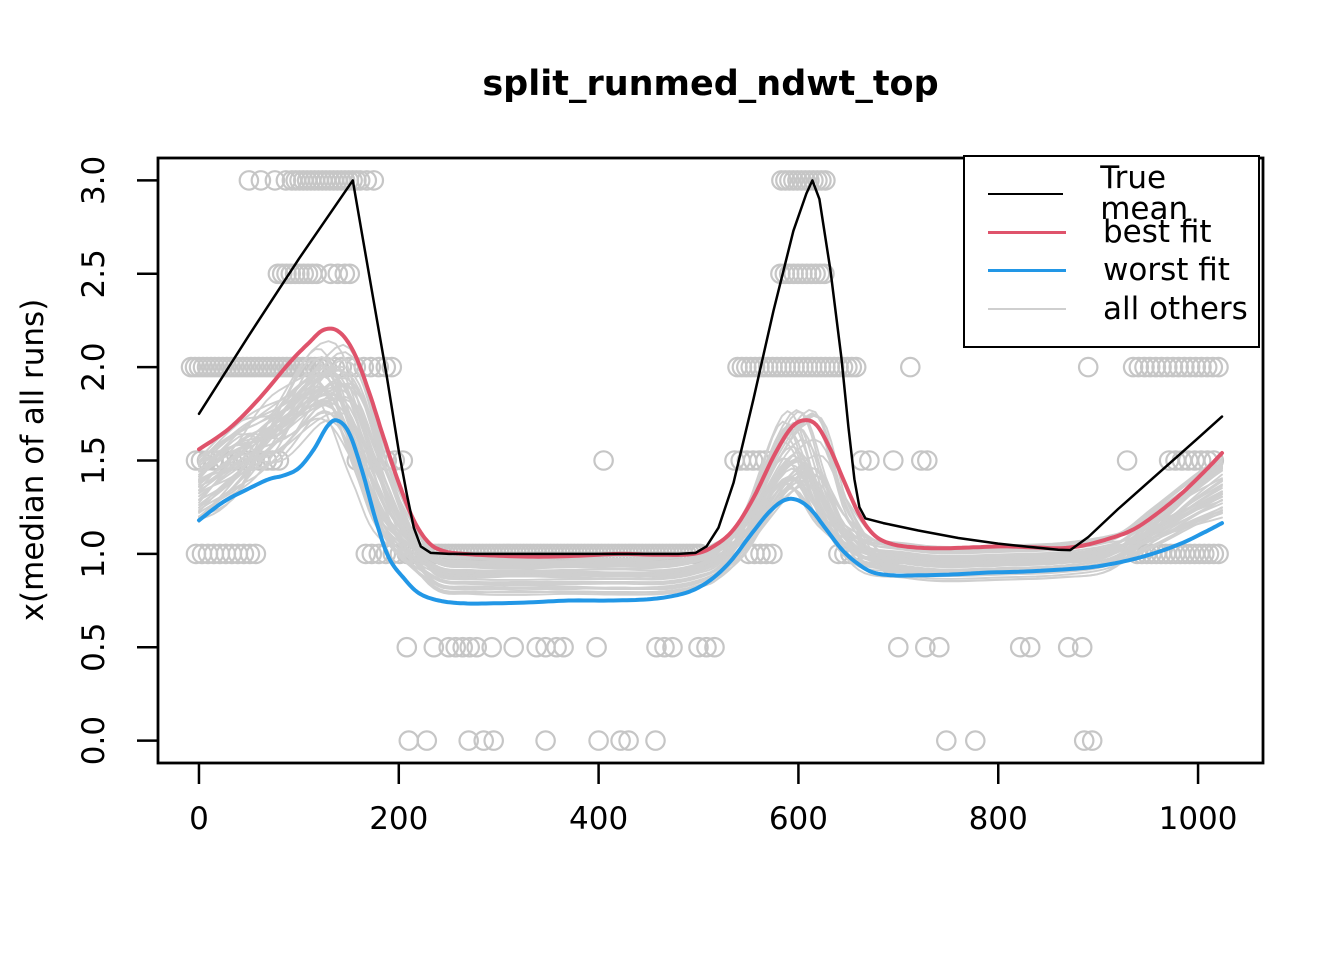  What do you see at coordinates (710, 84) in the screenshot?
I see `chart-title: split_runmed_ndwt_top` at bounding box center [710, 84].